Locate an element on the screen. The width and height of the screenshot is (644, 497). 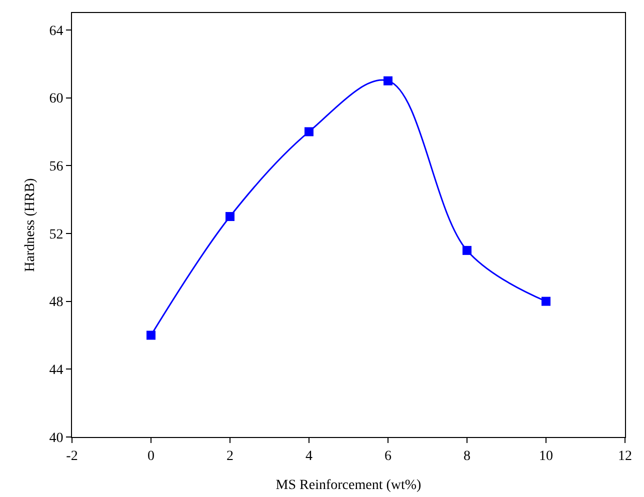
x-tick-label: 6 is located at coordinates (388, 456).